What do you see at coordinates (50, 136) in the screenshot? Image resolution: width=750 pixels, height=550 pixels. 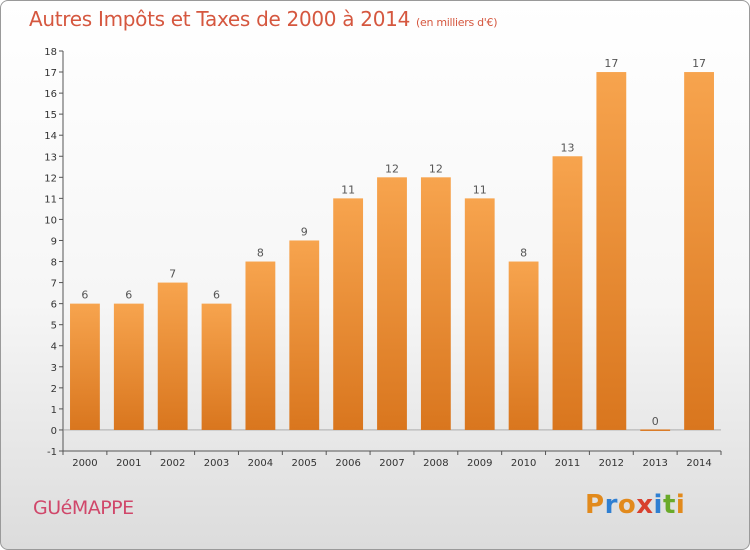 I see `y-tick-label: 14` at bounding box center [50, 136].